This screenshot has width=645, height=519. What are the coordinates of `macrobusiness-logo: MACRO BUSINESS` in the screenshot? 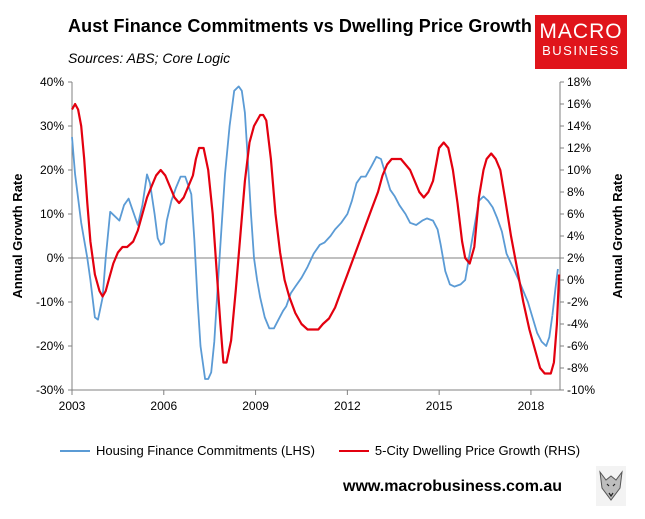 It's located at (581, 42).